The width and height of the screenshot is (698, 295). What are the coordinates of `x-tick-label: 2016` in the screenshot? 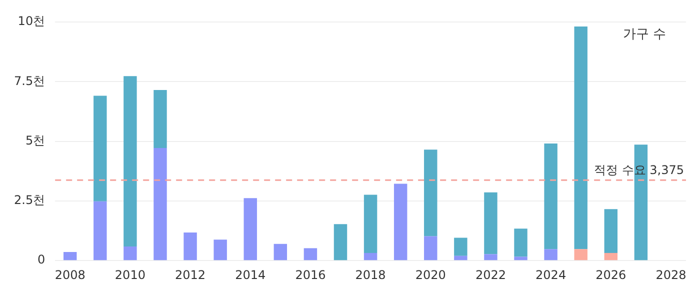 It's located at (310, 275).